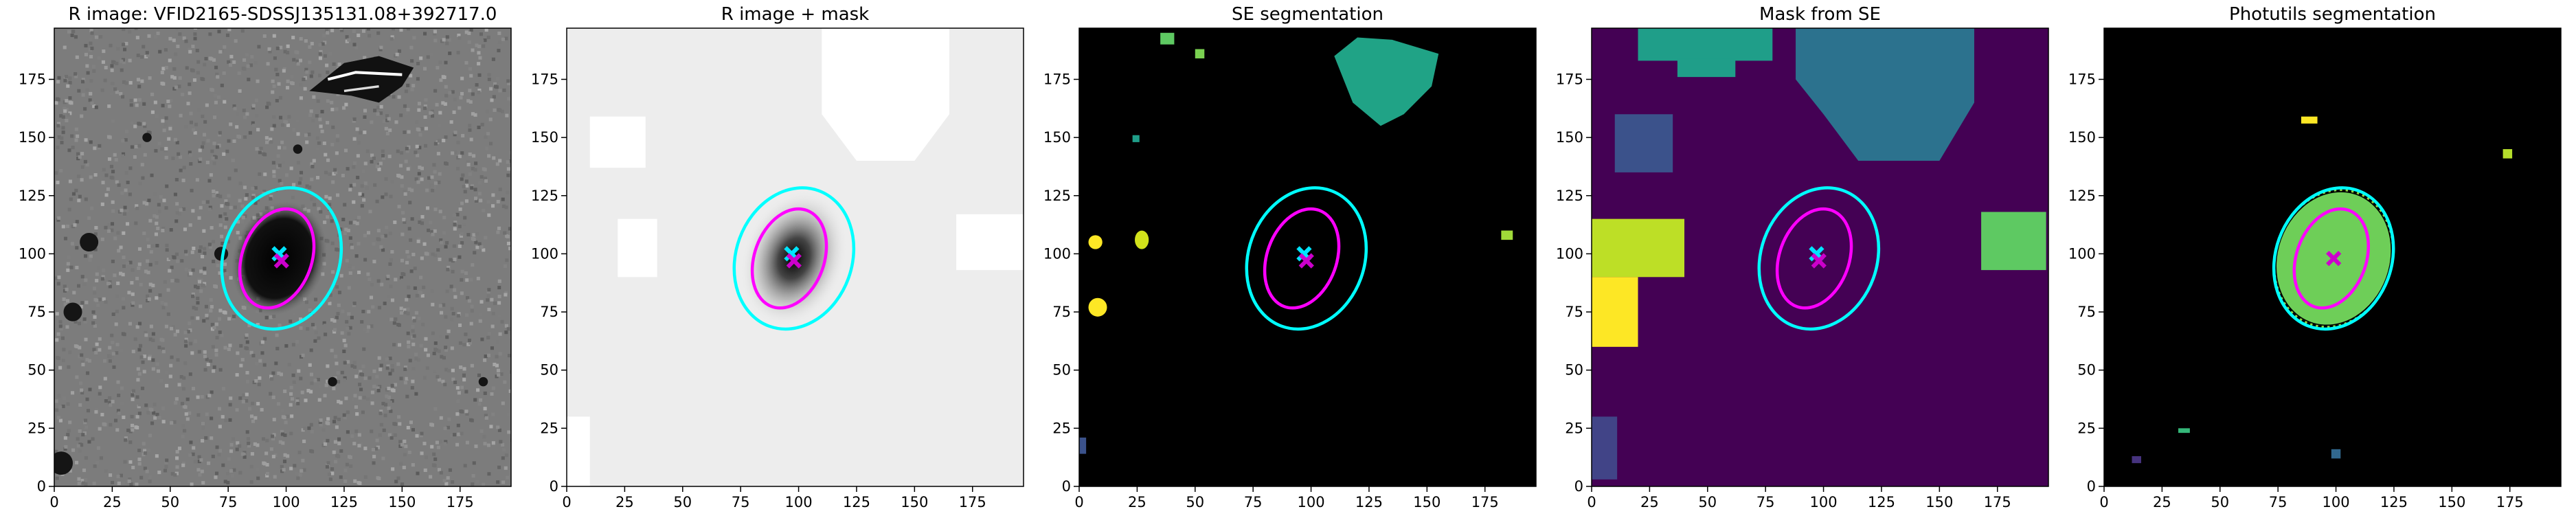 The height and width of the screenshot is (518, 2576). I want to click on y-tick-label: 0, so click(1578, 486).